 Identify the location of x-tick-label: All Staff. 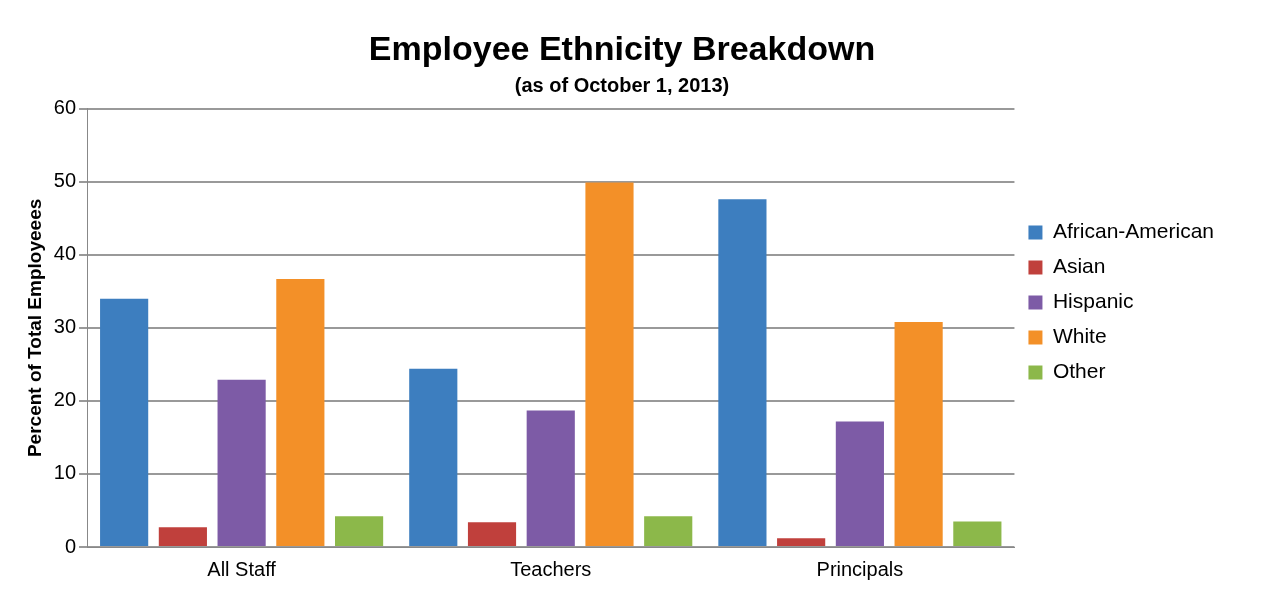
(242, 568).